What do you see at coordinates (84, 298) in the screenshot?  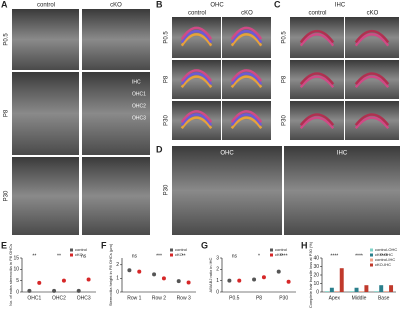 I see `x-tick-label: OHC3` at bounding box center [84, 298].